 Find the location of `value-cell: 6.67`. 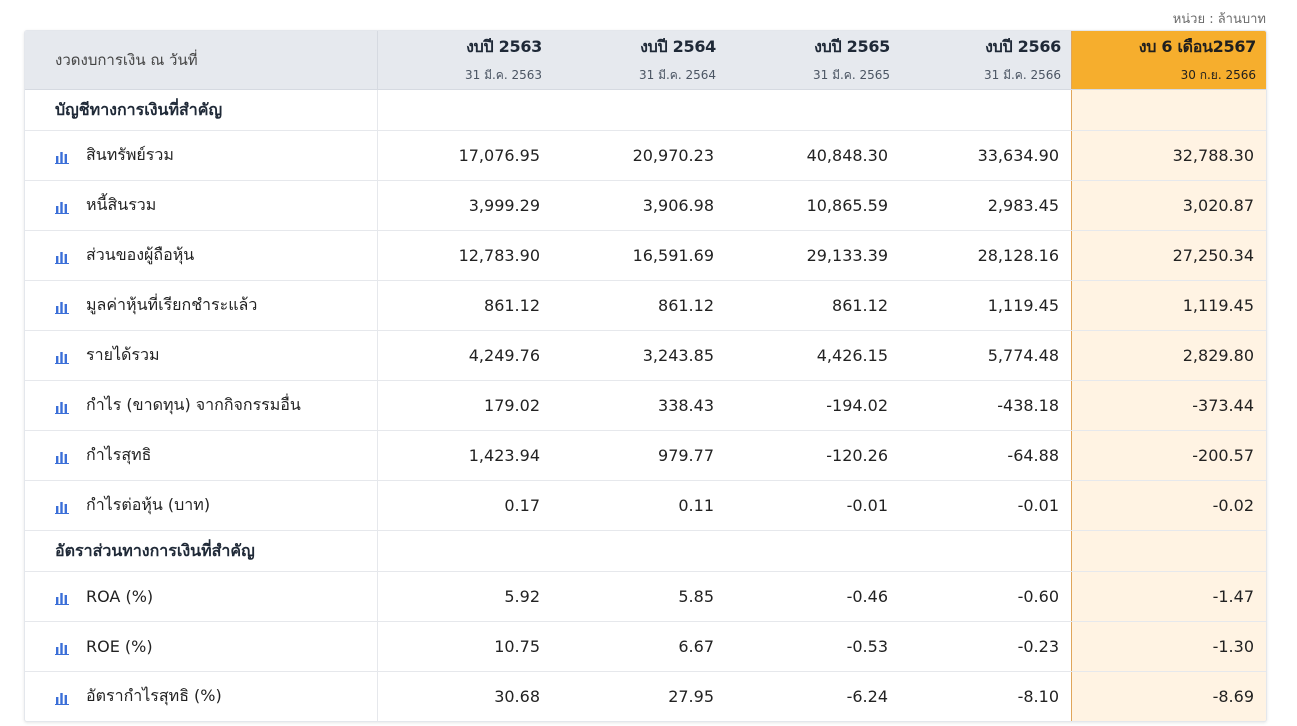

value-cell: 6.67 is located at coordinates (696, 646).